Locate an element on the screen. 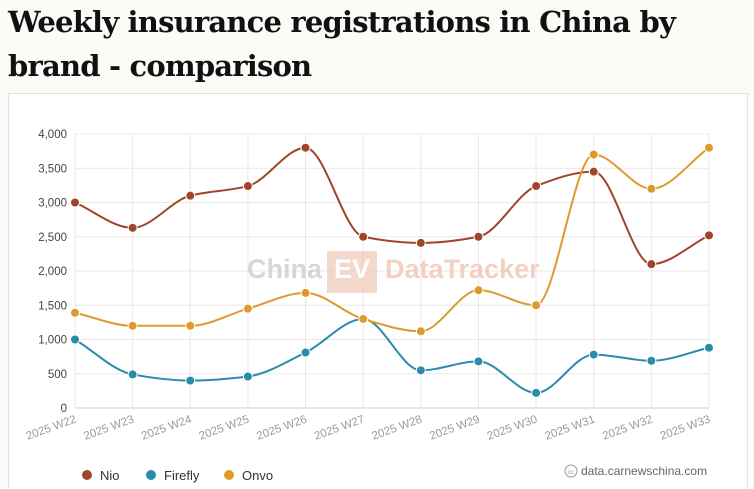  legend-label: Firefly is located at coordinates (182, 475).